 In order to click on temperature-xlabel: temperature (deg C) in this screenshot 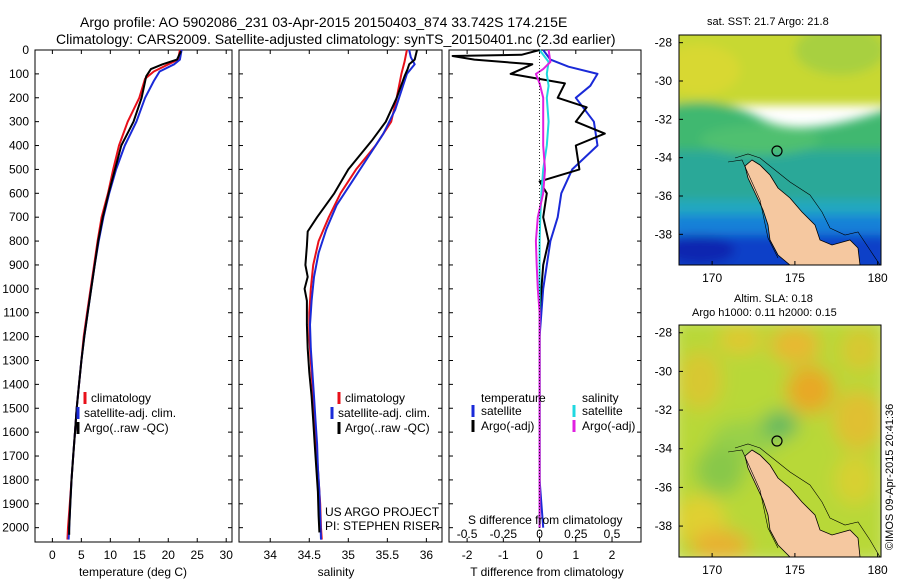, I will do `click(133, 572)`.